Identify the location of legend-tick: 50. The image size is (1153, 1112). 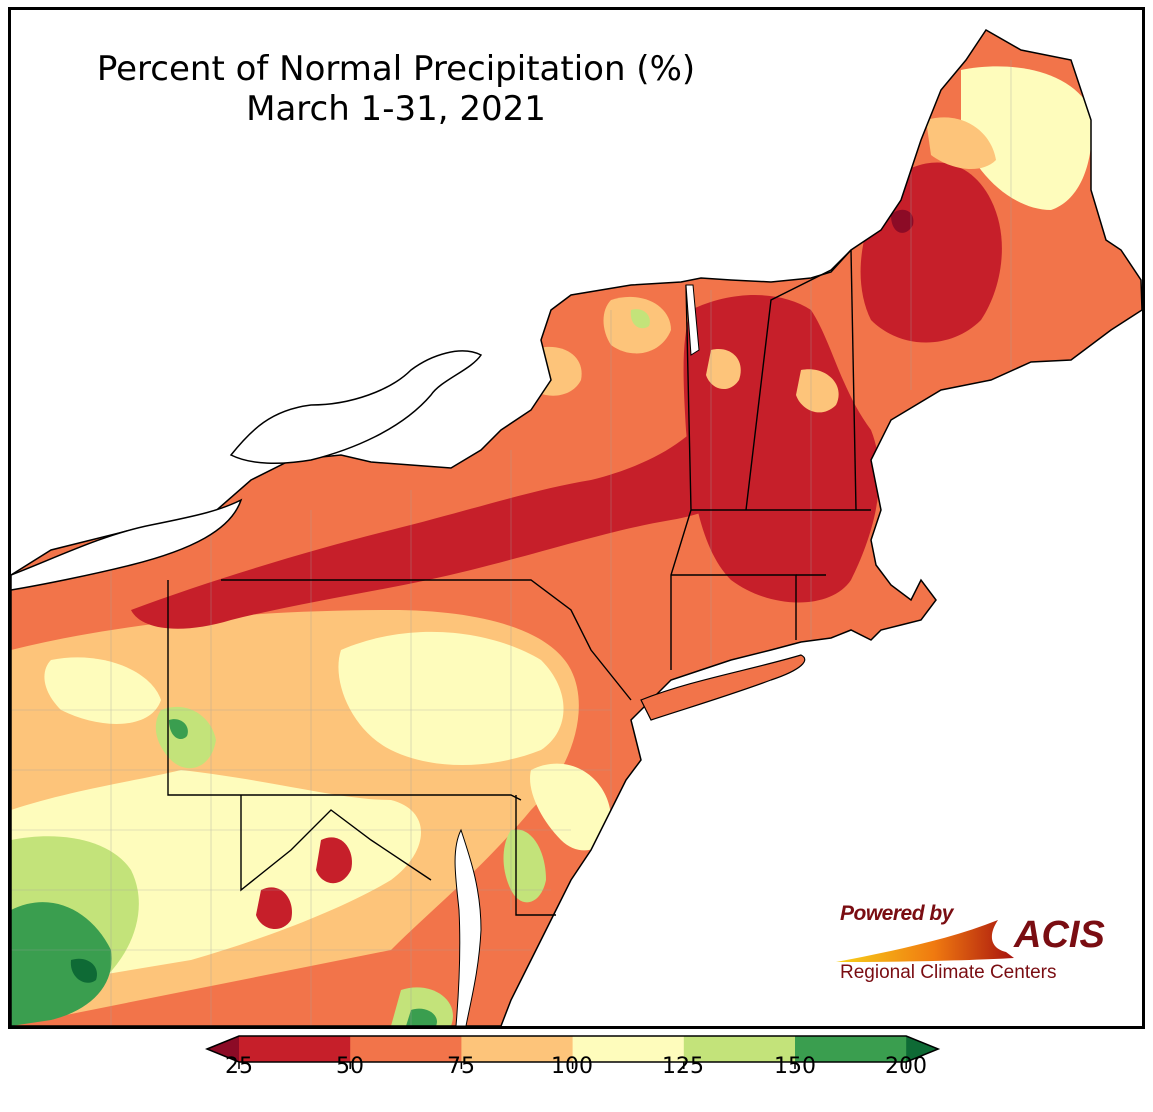
(350, 1066).